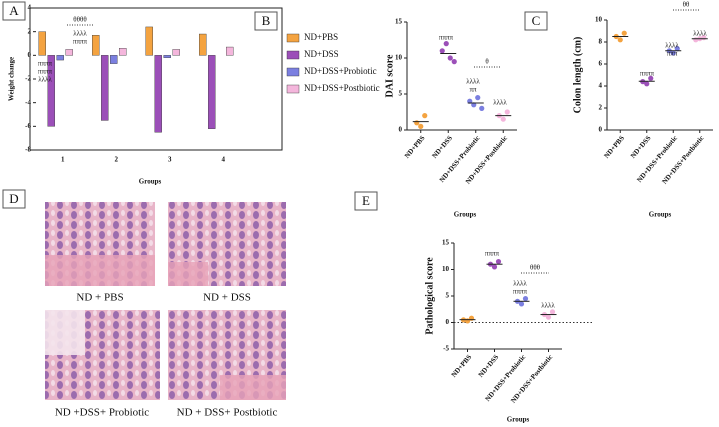  I want to click on y-tick-label: -4, so click(28, 102).